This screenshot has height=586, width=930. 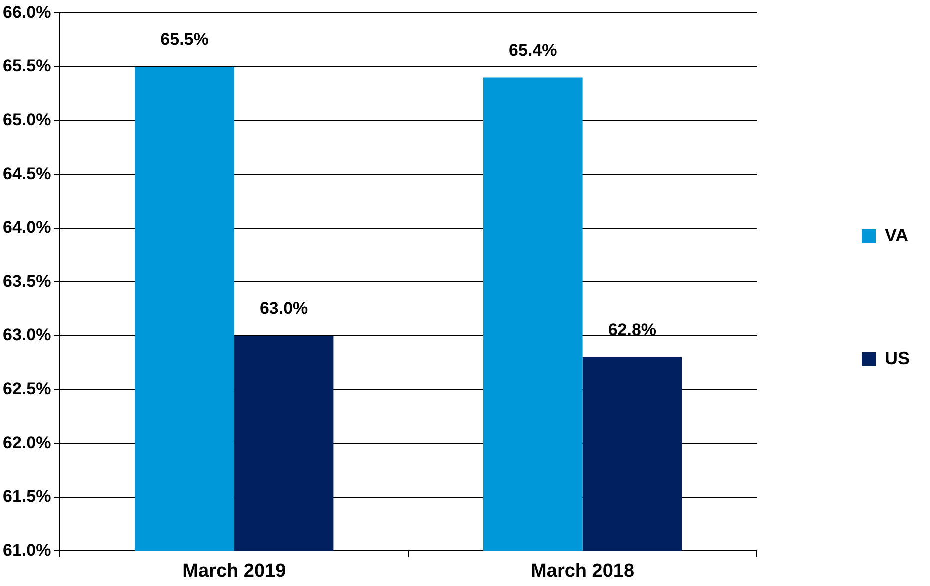 What do you see at coordinates (27, 550) in the screenshot?
I see `y-tick-label: 61.0%` at bounding box center [27, 550].